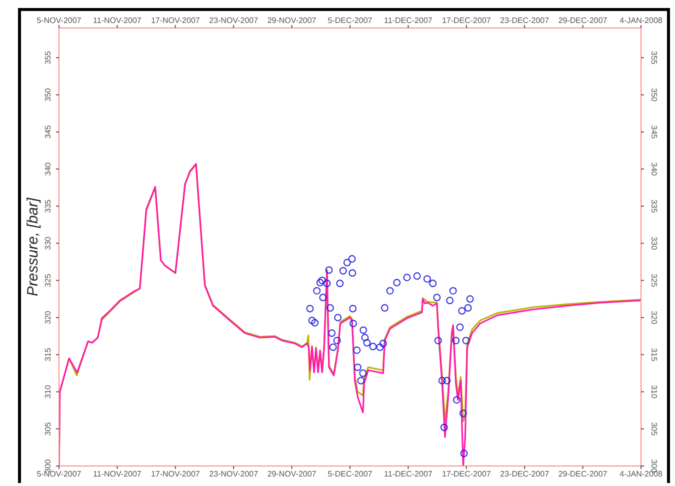 Image resolution: width=675 pixels, height=486 pixels. I want to click on y2-tick-label: 310, so click(654, 392).